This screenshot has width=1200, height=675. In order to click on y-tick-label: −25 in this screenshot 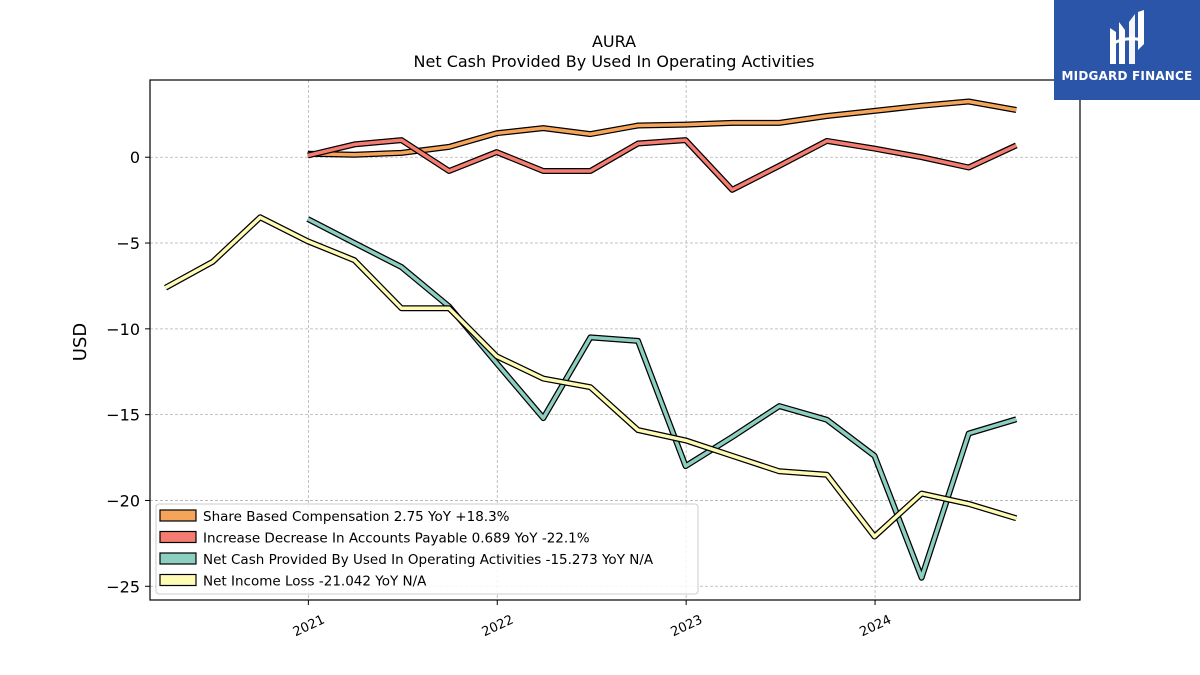, I will do `click(123, 586)`.